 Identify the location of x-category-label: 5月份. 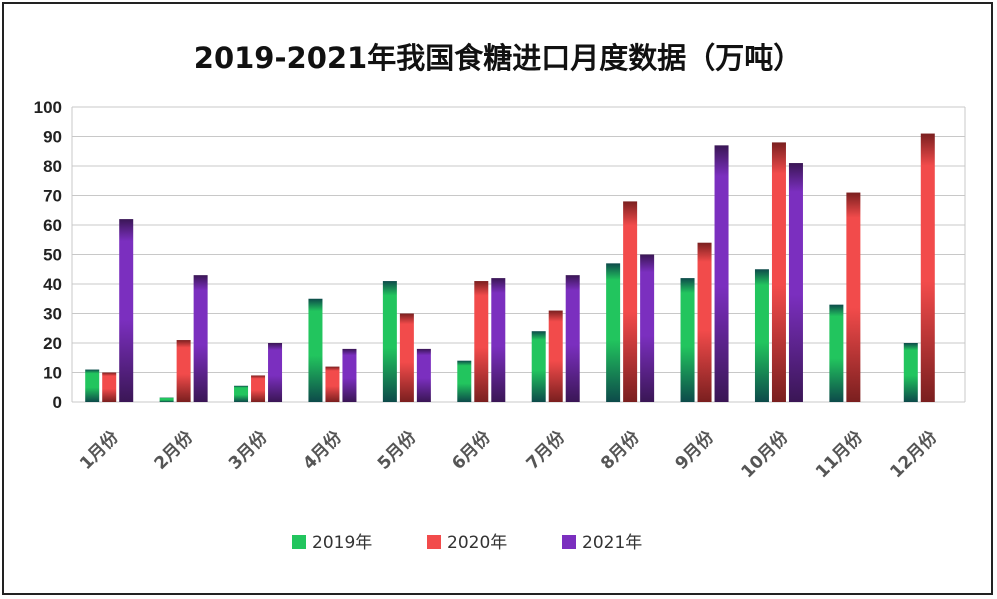
(397, 450).